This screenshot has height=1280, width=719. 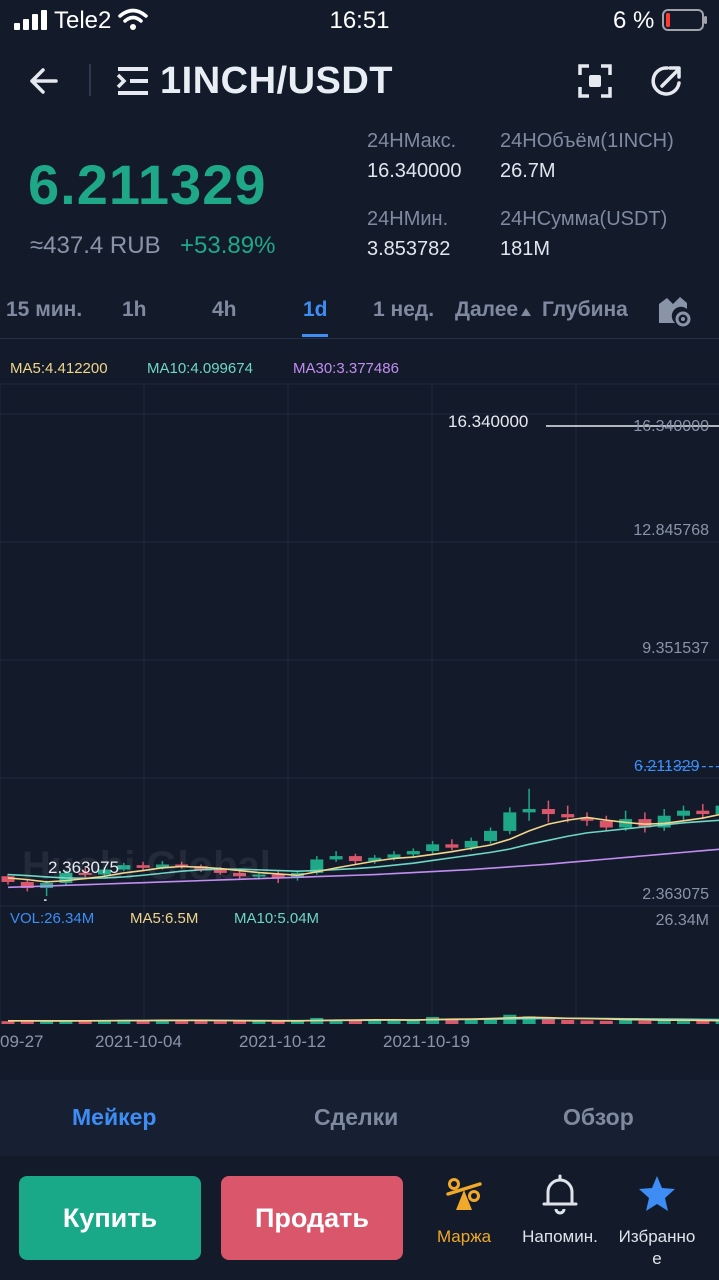 What do you see at coordinates (657, 1258) in the screenshot?
I see `favorites-label-line2: е` at bounding box center [657, 1258].